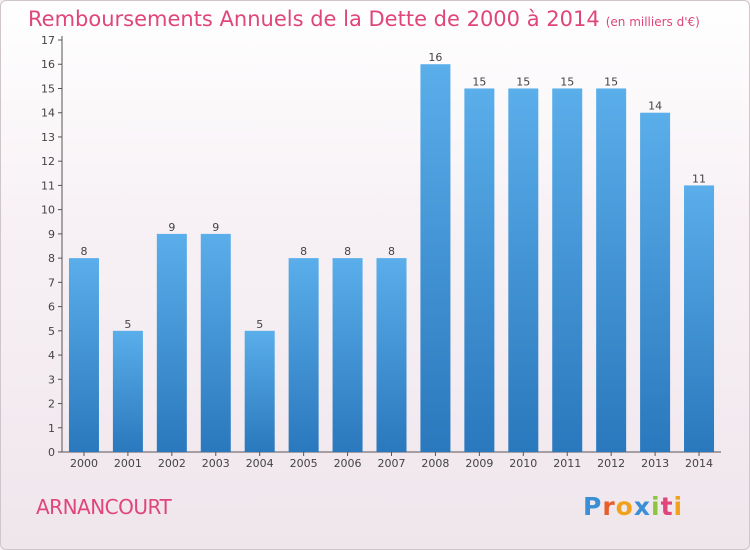 The image size is (750, 550). What do you see at coordinates (479, 463) in the screenshot?
I see `x-tick-label: 2009` at bounding box center [479, 463].